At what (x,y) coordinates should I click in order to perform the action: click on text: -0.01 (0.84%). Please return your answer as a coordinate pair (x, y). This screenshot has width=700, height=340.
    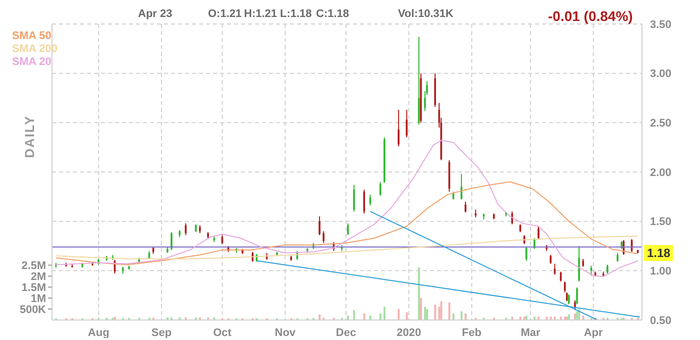
    Looking at the image, I should click on (590, 16).